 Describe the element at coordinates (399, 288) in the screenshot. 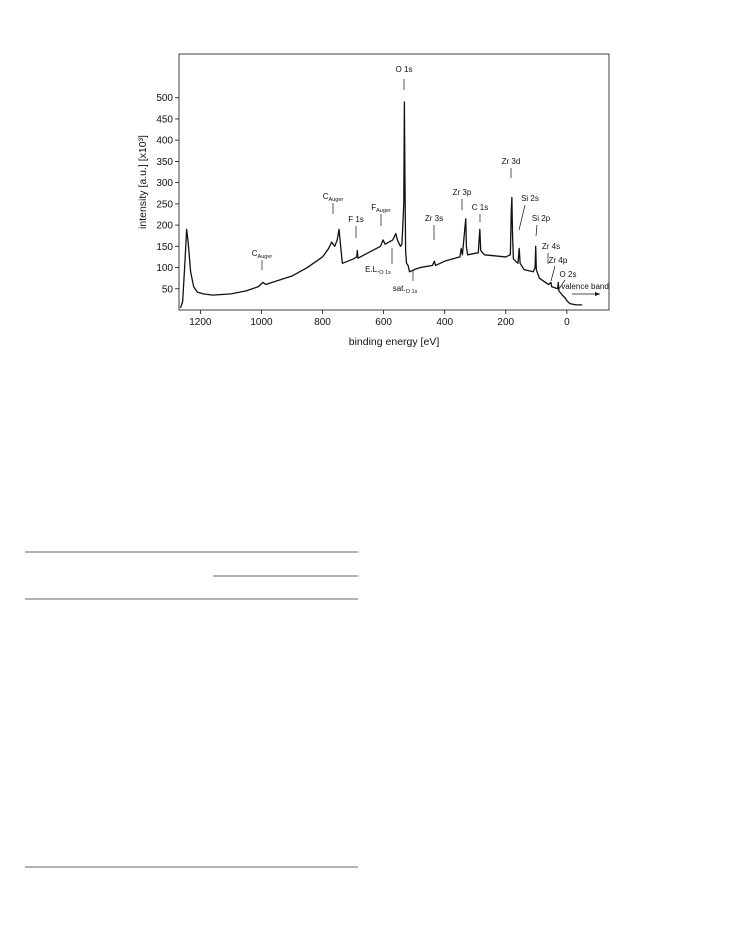

I see `peak-label-main: sat.` at that location.